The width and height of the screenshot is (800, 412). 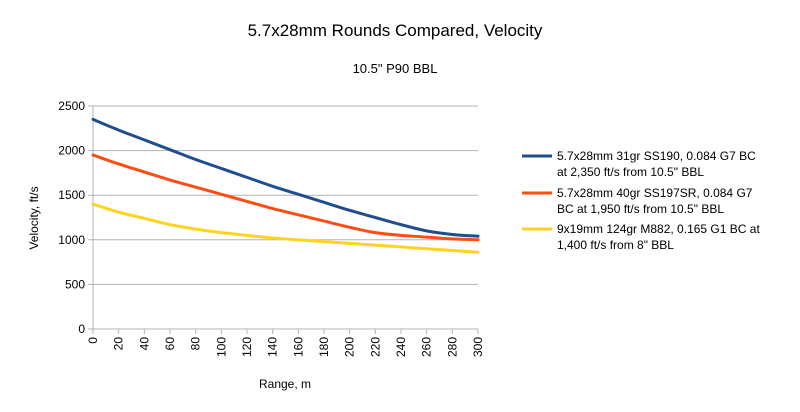 I want to click on x-tick-label: 180, so click(x=324, y=347).